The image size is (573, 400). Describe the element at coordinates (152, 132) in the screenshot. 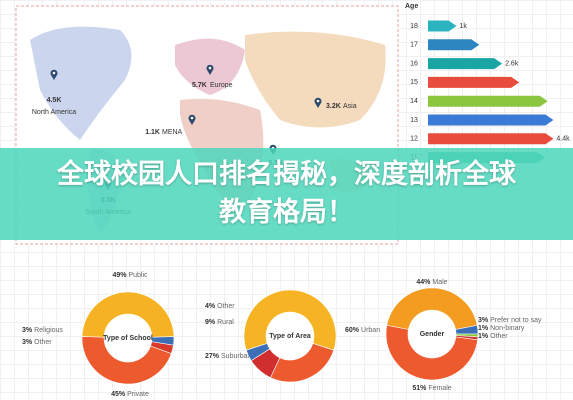

I see `region-value: 1.1K` at that location.